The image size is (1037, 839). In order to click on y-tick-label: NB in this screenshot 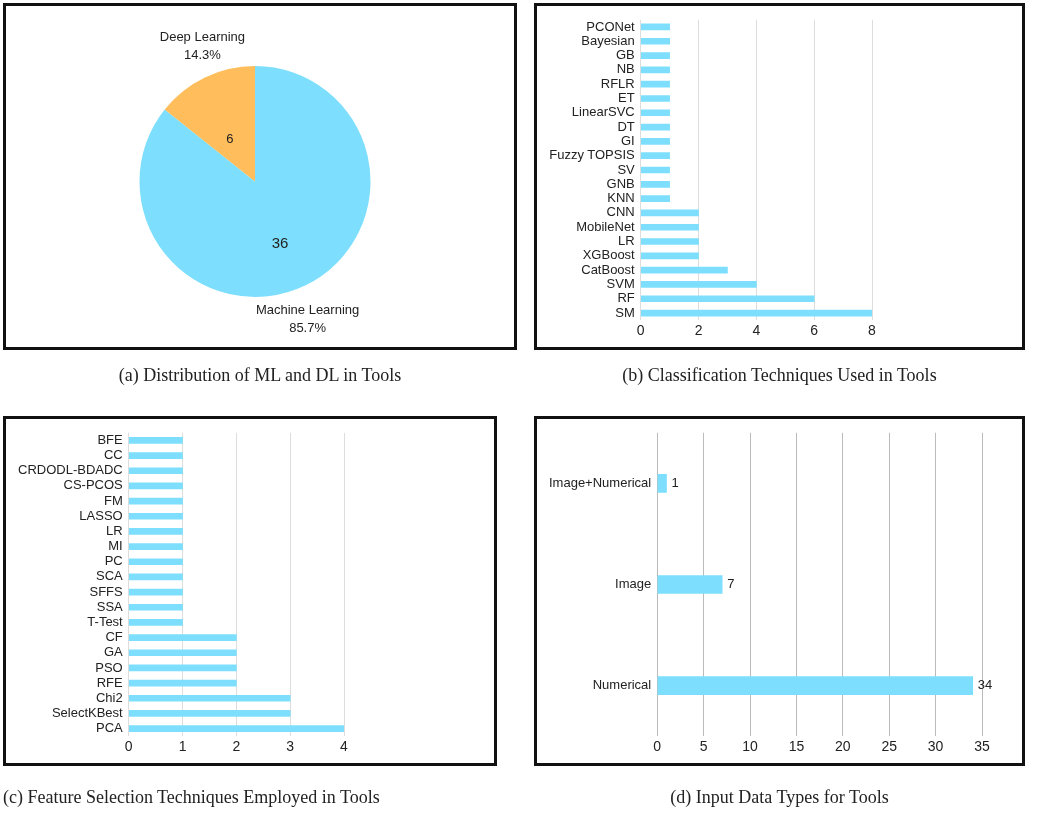, I will do `click(625, 69)`.